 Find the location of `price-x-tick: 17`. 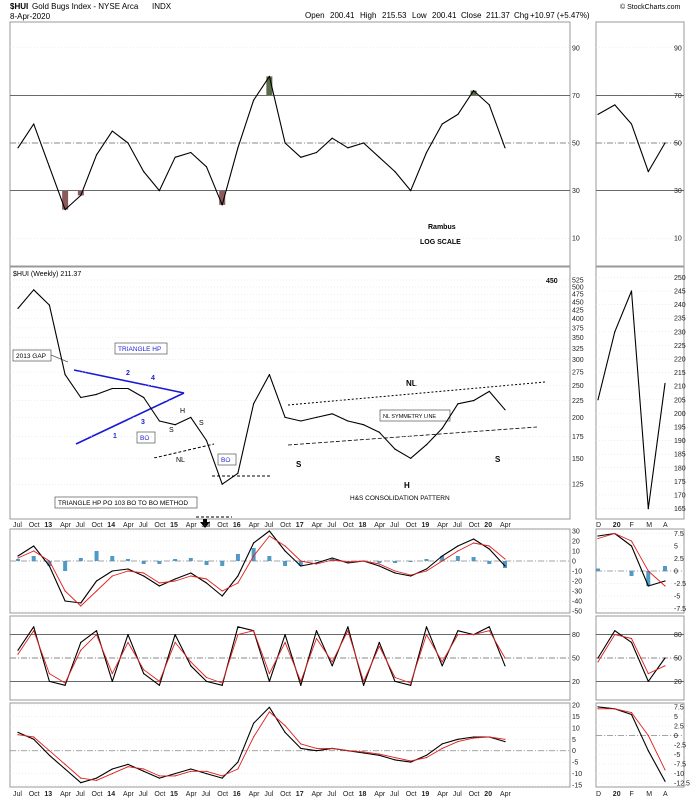

price-x-tick: 17 is located at coordinates (300, 525).